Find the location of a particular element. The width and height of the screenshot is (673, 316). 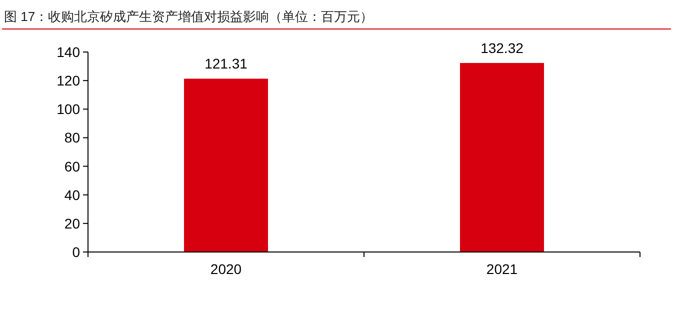

chart-title: 图 17：收购北京矽成产生资产增值对损益影响（单位：百万元） is located at coordinates (189, 16).